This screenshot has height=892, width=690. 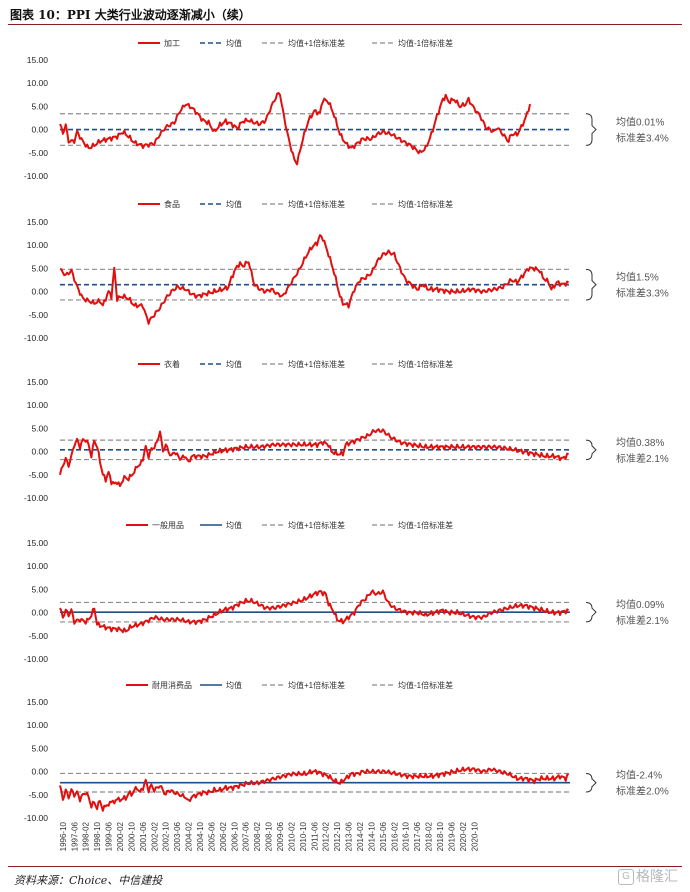 I want to click on x-tick-label: 2002-02, so click(x=154, y=836).